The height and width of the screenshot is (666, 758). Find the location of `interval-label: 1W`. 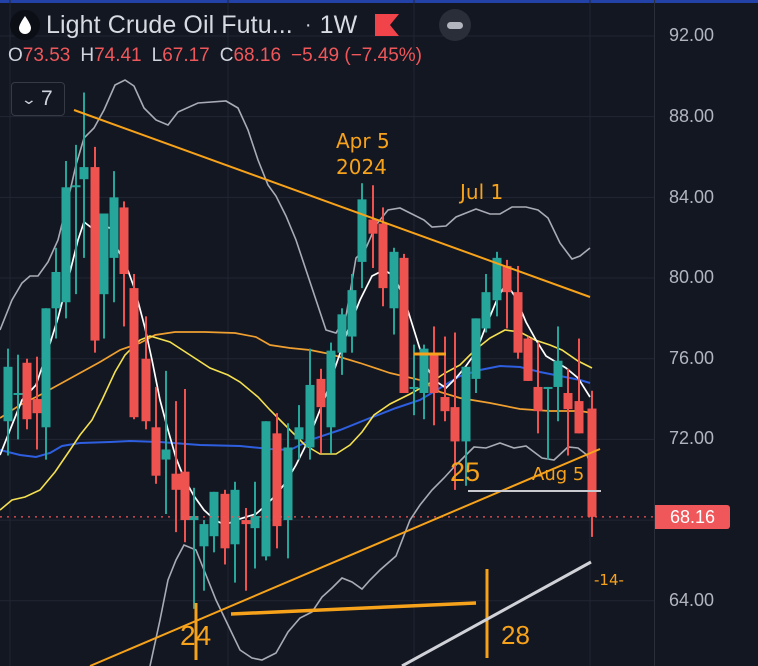

interval-label: 1W is located at coordinates (338, 24).